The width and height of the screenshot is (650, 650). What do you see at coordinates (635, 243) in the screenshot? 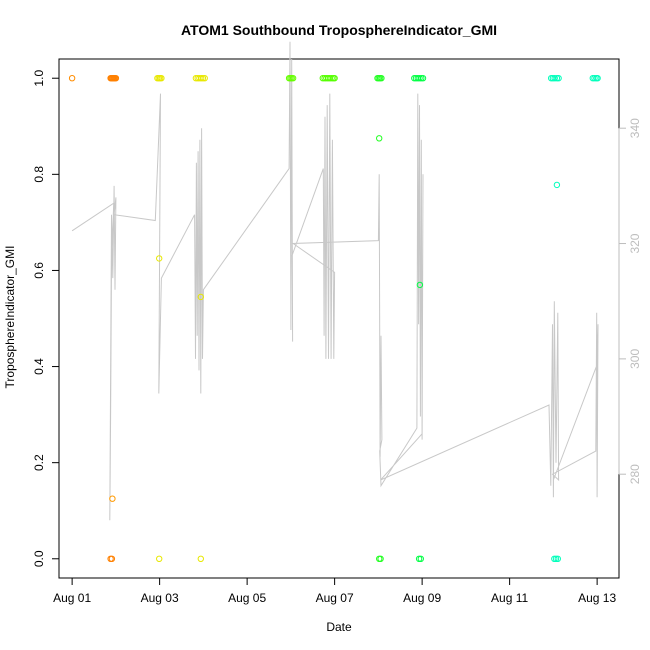
I see `y2-tick-label: 320` at bounding box center [635, 243].